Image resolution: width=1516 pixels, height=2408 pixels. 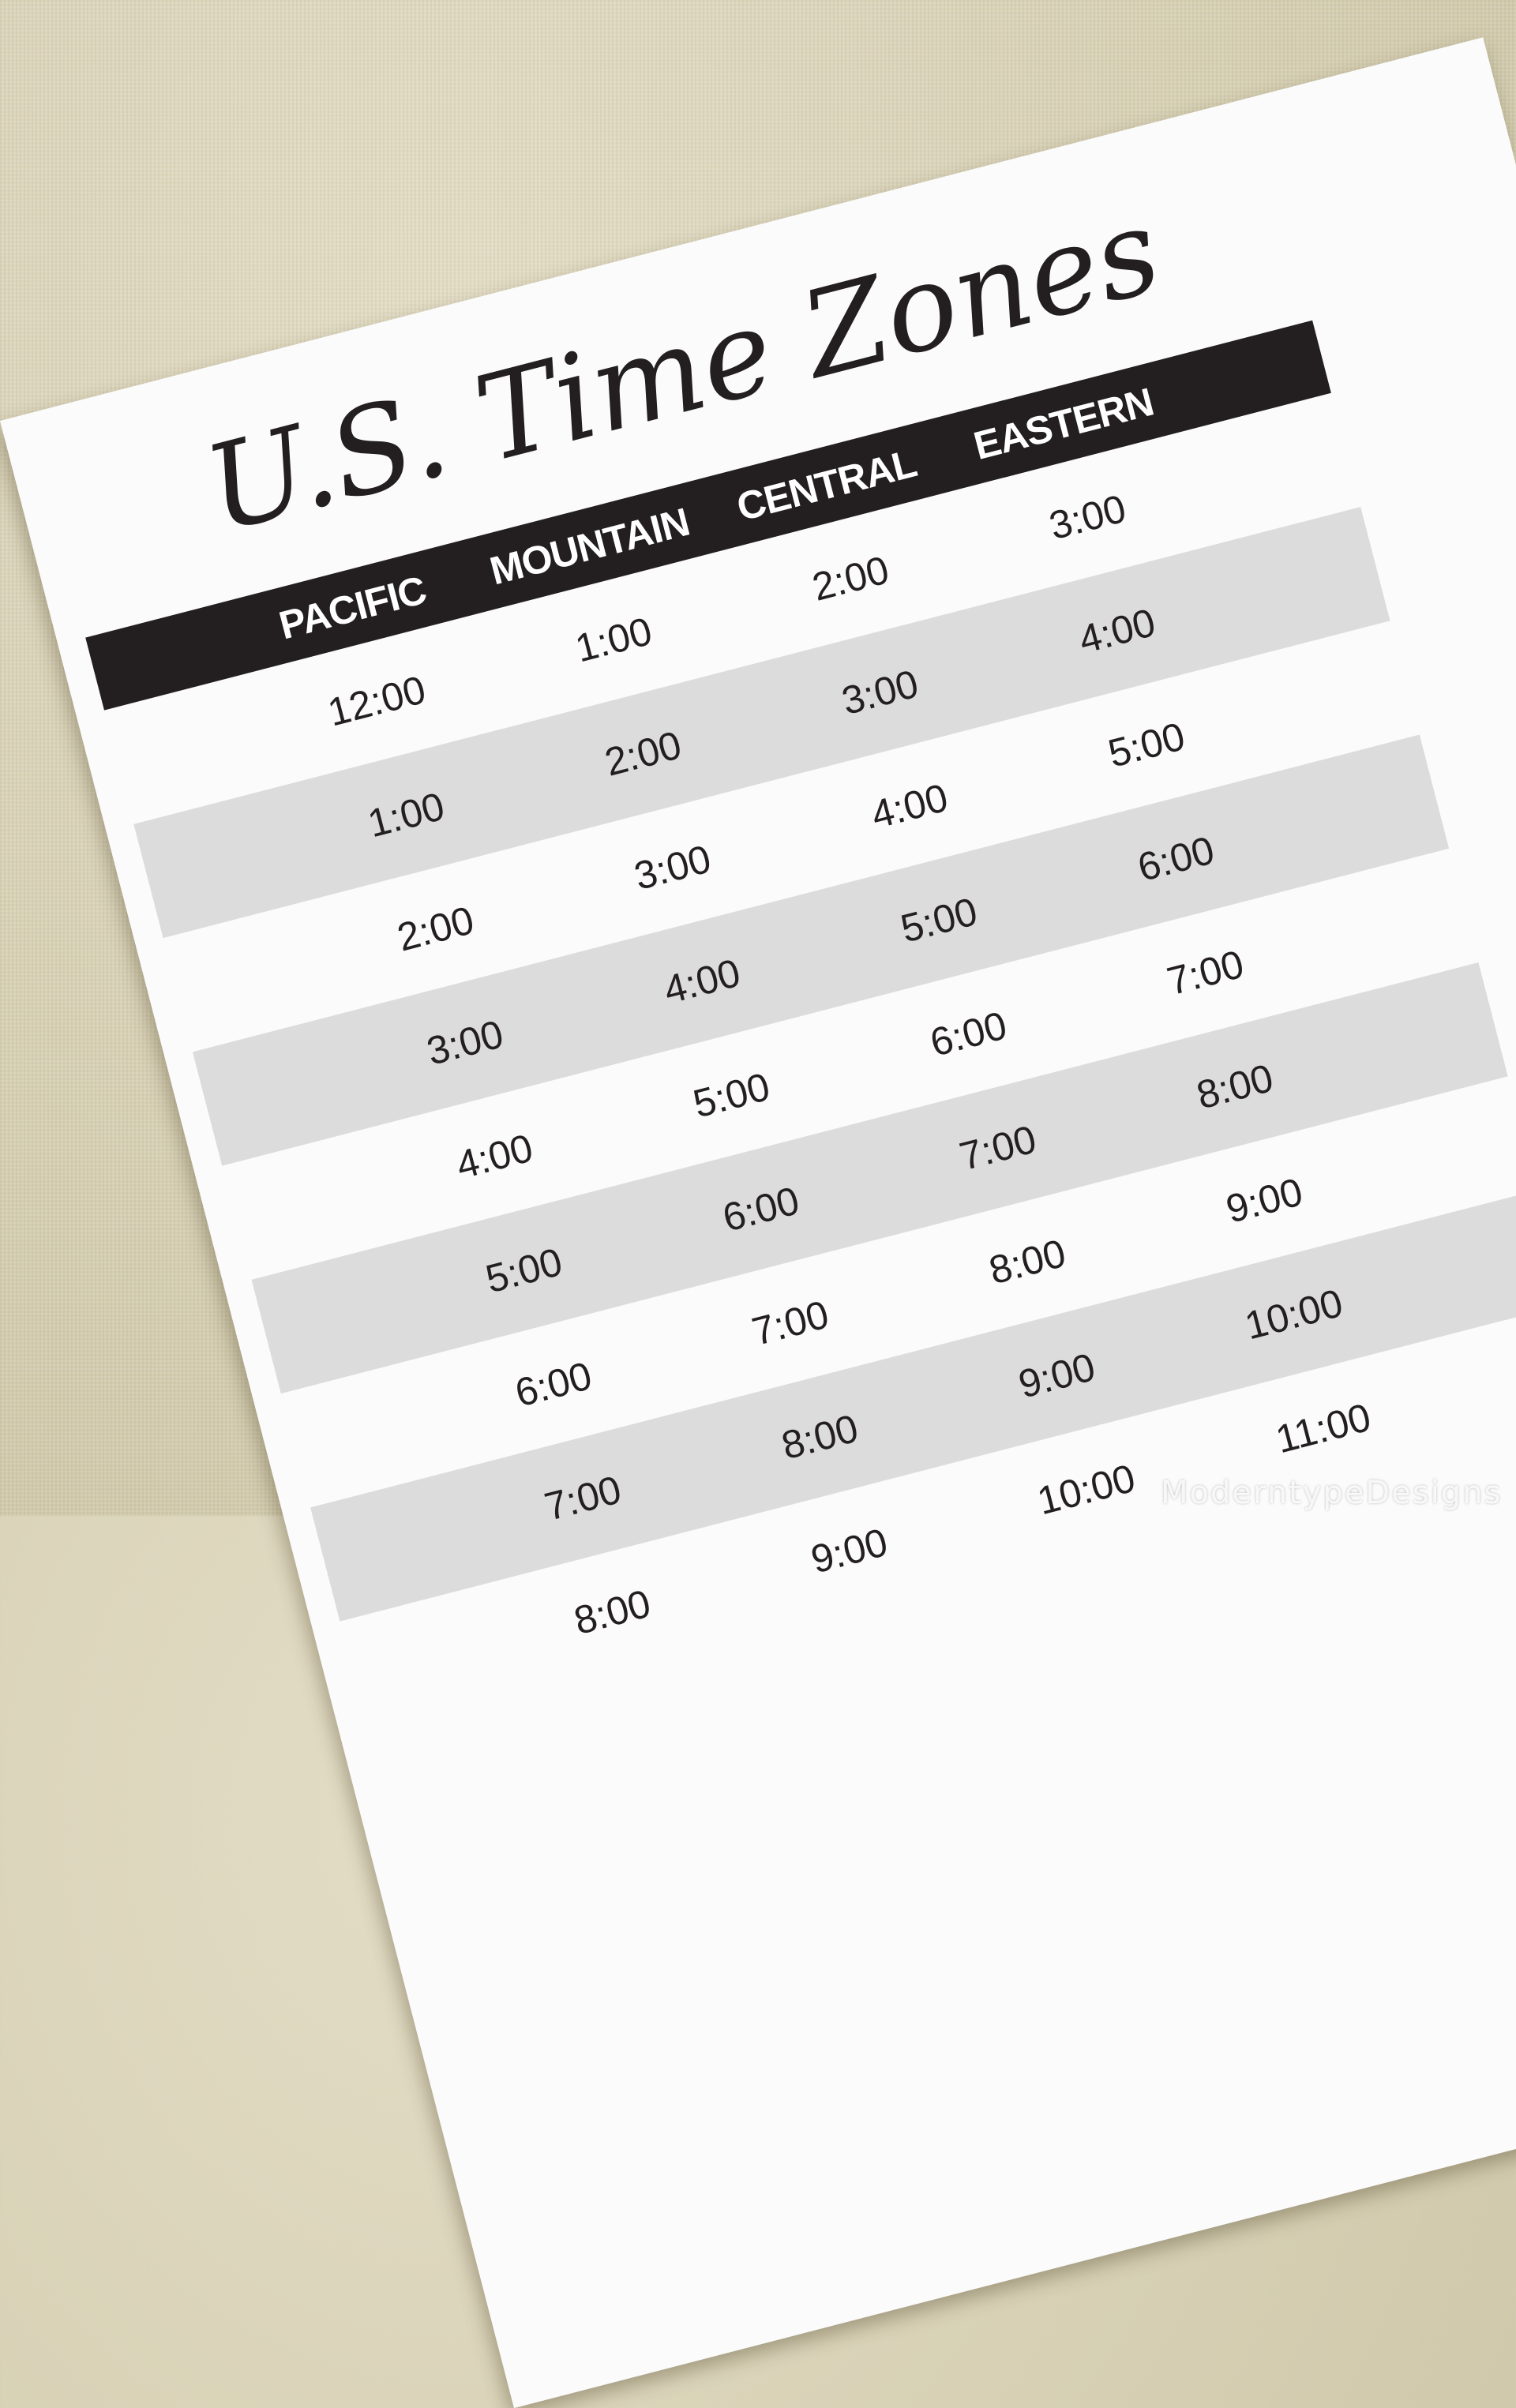 What do you see at coordinates (625, 385) in the screenshot?
I see `title-word: Time` at bounding box center [625, 385].